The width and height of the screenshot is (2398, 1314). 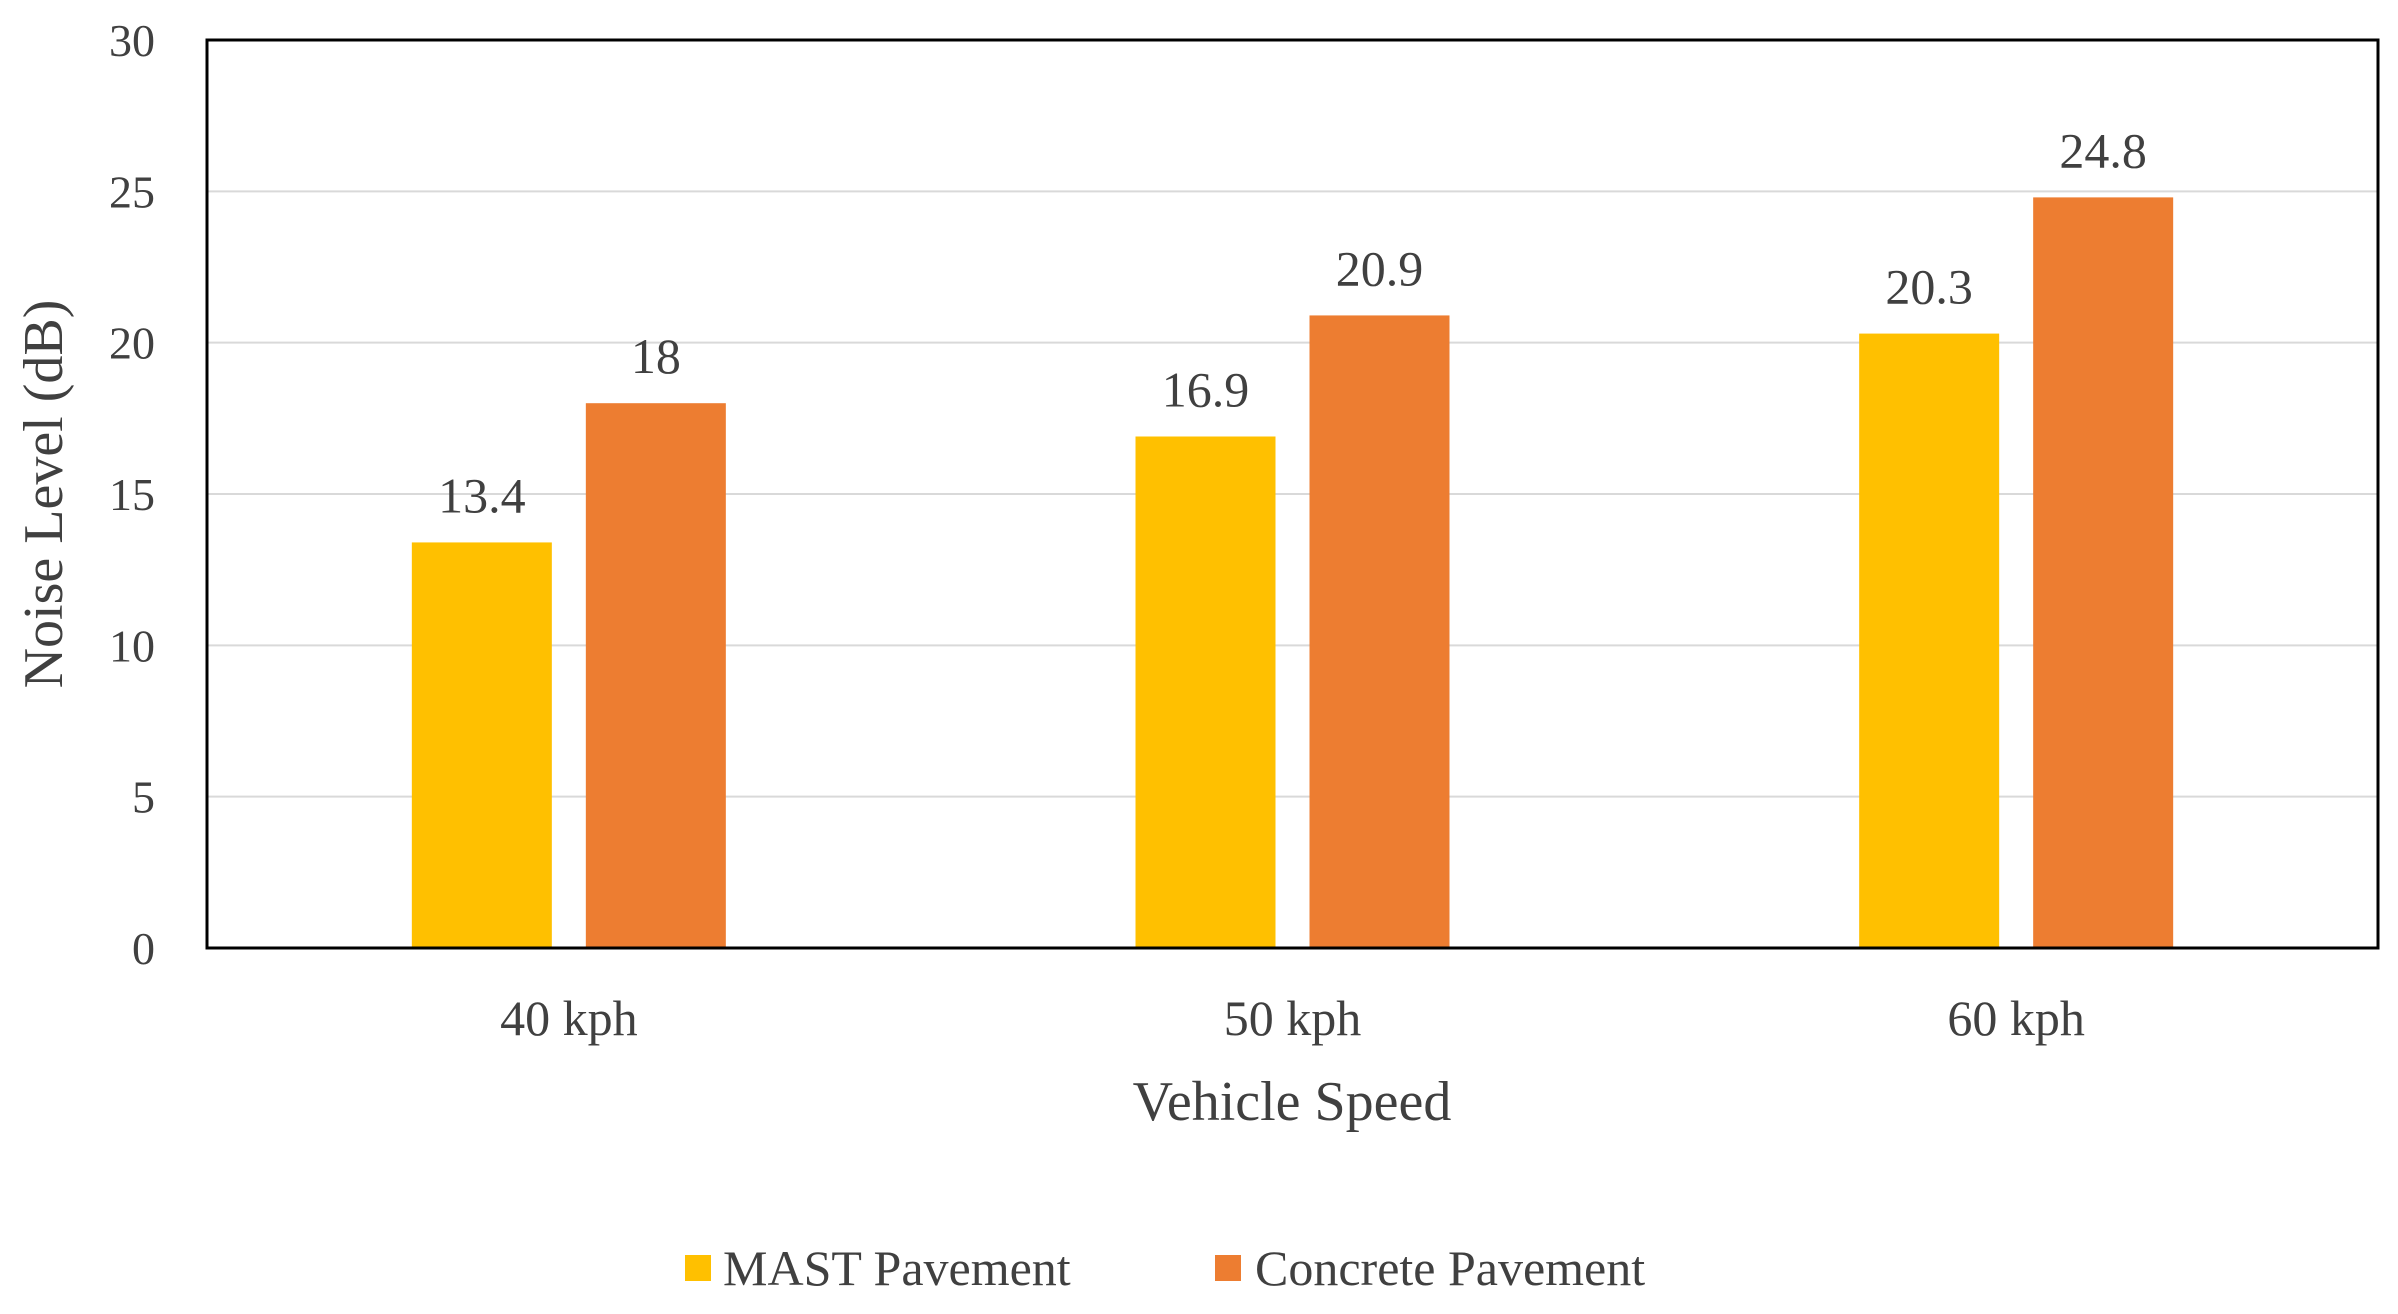 I want to click on data-label: 20.9, so click(x=1380, y=268).